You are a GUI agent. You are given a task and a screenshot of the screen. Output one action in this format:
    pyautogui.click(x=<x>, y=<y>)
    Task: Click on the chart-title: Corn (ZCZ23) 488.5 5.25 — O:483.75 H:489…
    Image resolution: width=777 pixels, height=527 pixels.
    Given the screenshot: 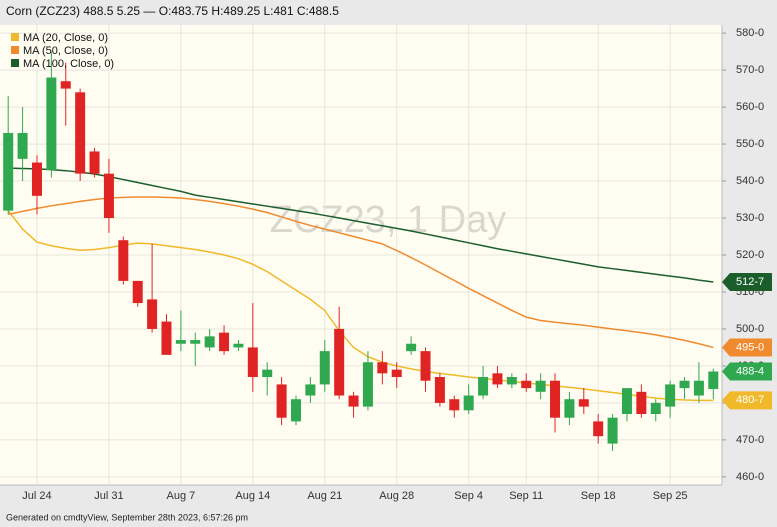 What is the action you would take?
    pyautogui.click(x=172, y=11)
    